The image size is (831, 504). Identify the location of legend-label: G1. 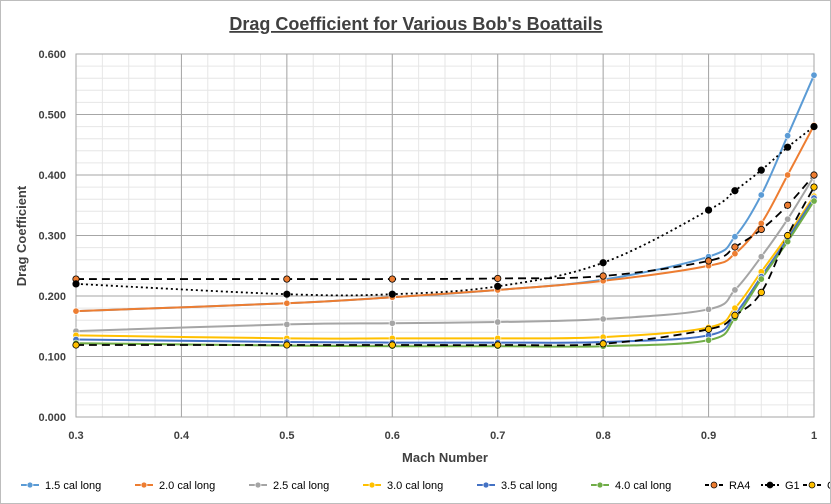
(792, 486).